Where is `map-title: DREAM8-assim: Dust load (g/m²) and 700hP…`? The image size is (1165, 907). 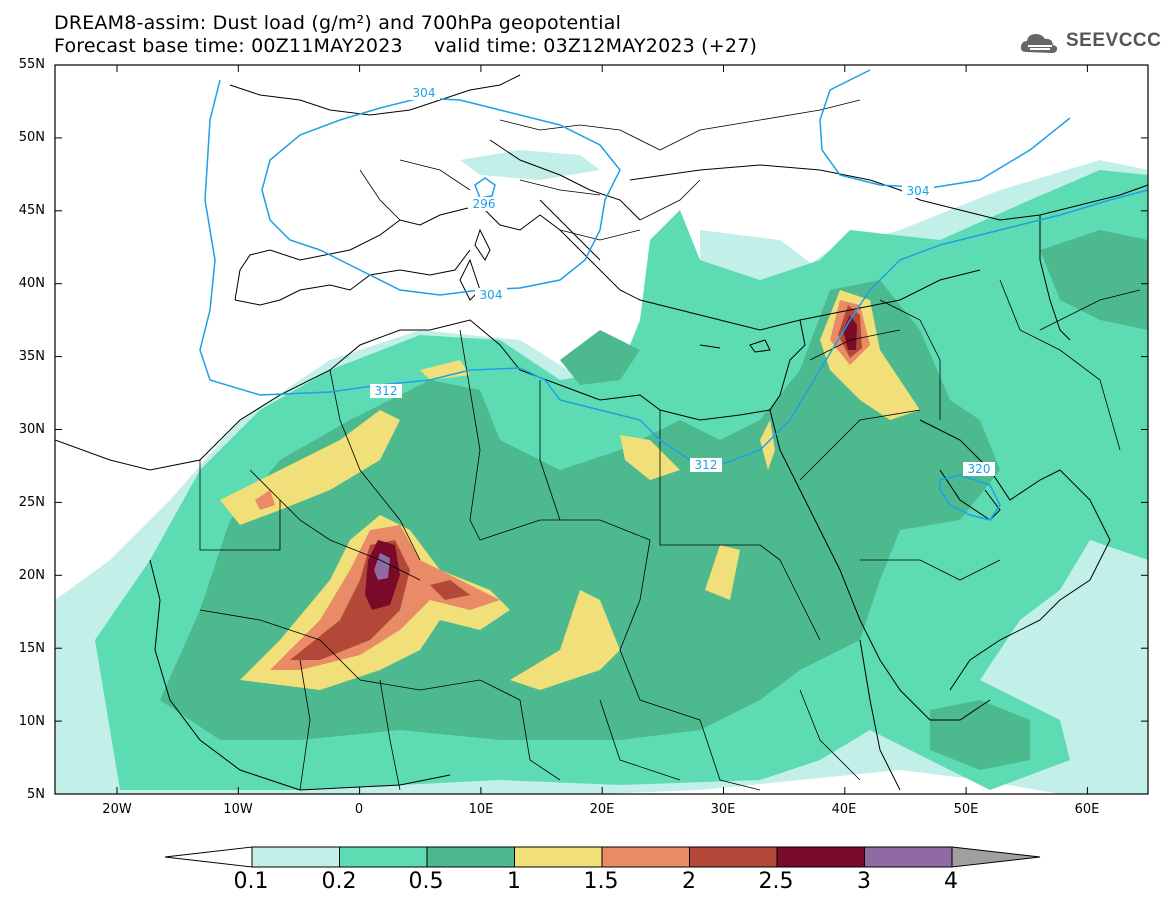 map-title: DREAM8-assim: Dust load (g/m²) and 700hP… is located at coordinates (338, 23).